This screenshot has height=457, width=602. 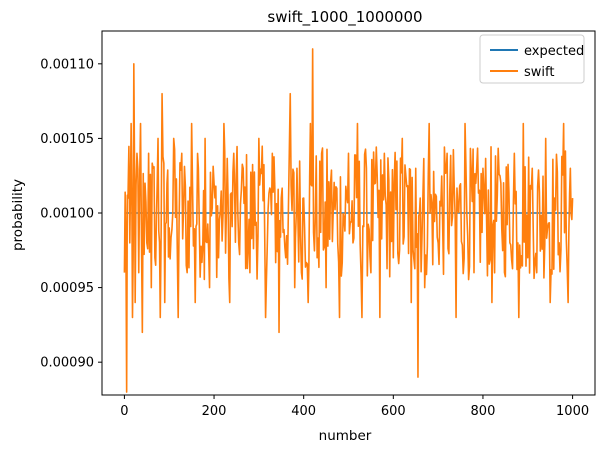 What do you see at coordinates (124, 411) in the screenshot?
I see `x-tick-label: 0` at bounding box center [124, 411].